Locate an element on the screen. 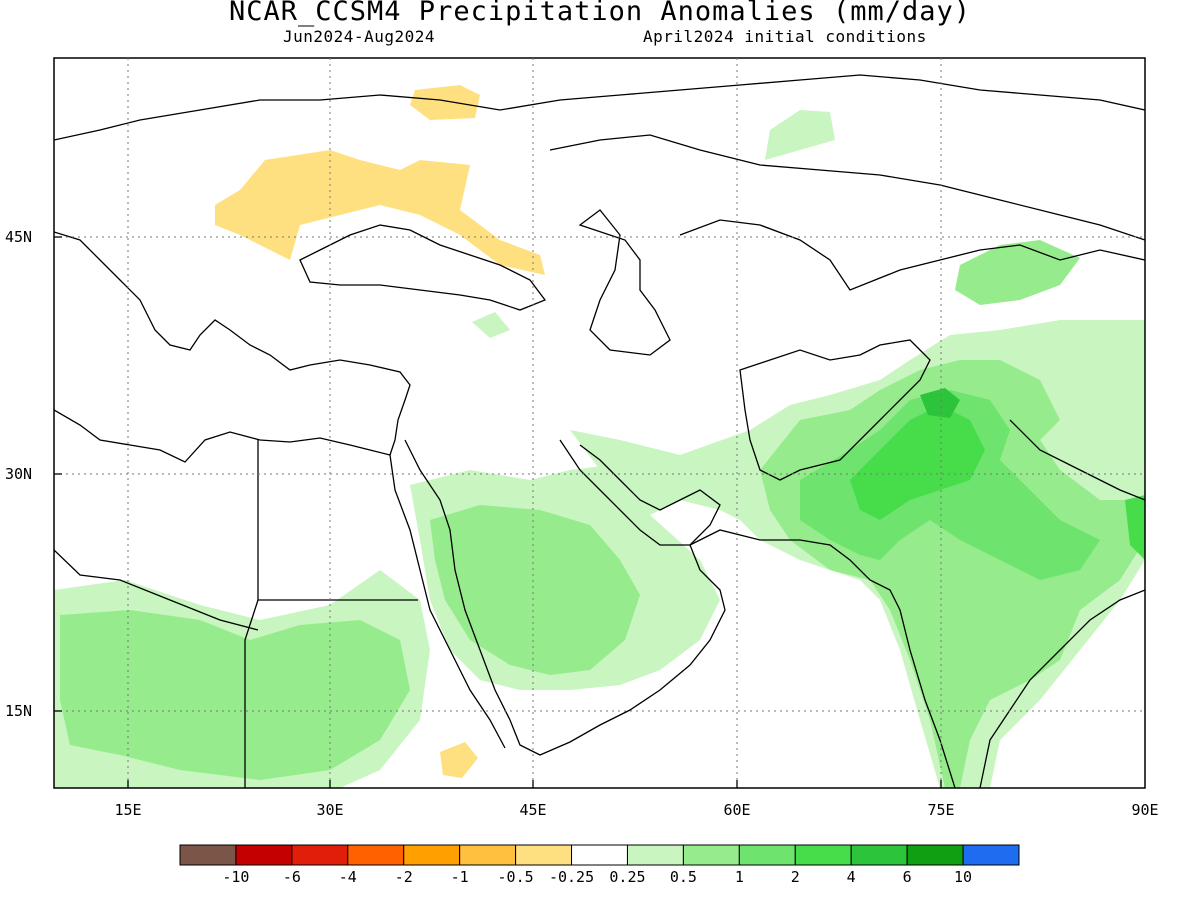  lat-label-30n: 30N is located at coordinates (18, 474).